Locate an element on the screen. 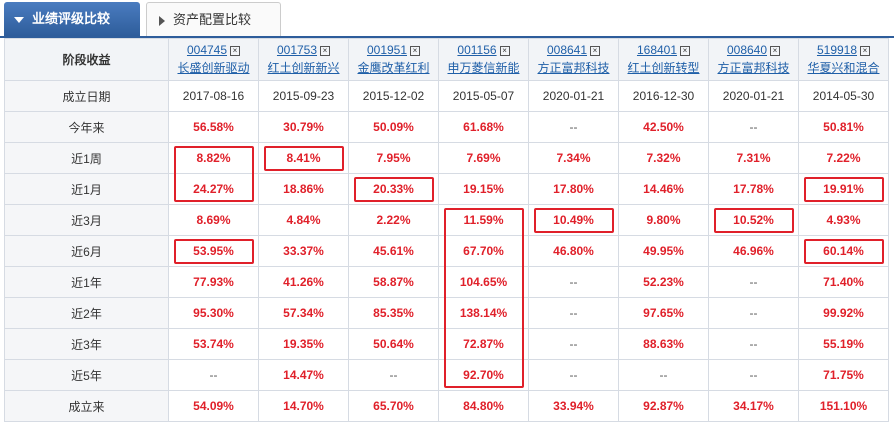  table-cell: 61.68% is located at coordinates (483, 127).